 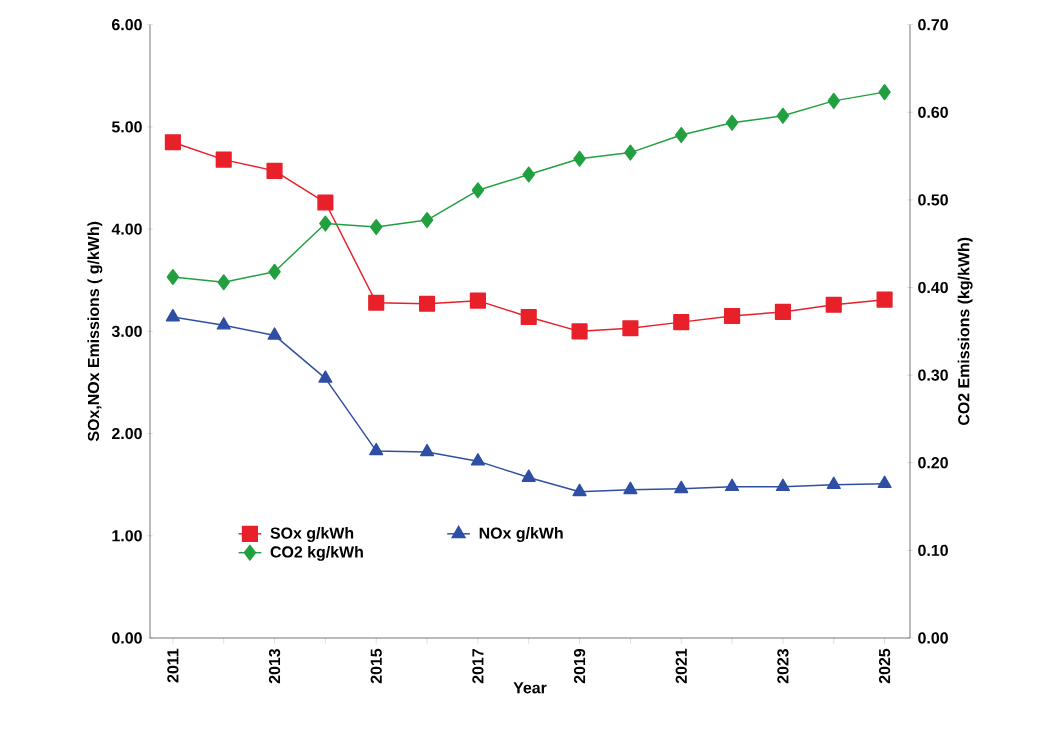 What do you see at coordinates (530, 688) in the screenshot?
I see `x-axis-title: Year` at bounding box center [530, 688].